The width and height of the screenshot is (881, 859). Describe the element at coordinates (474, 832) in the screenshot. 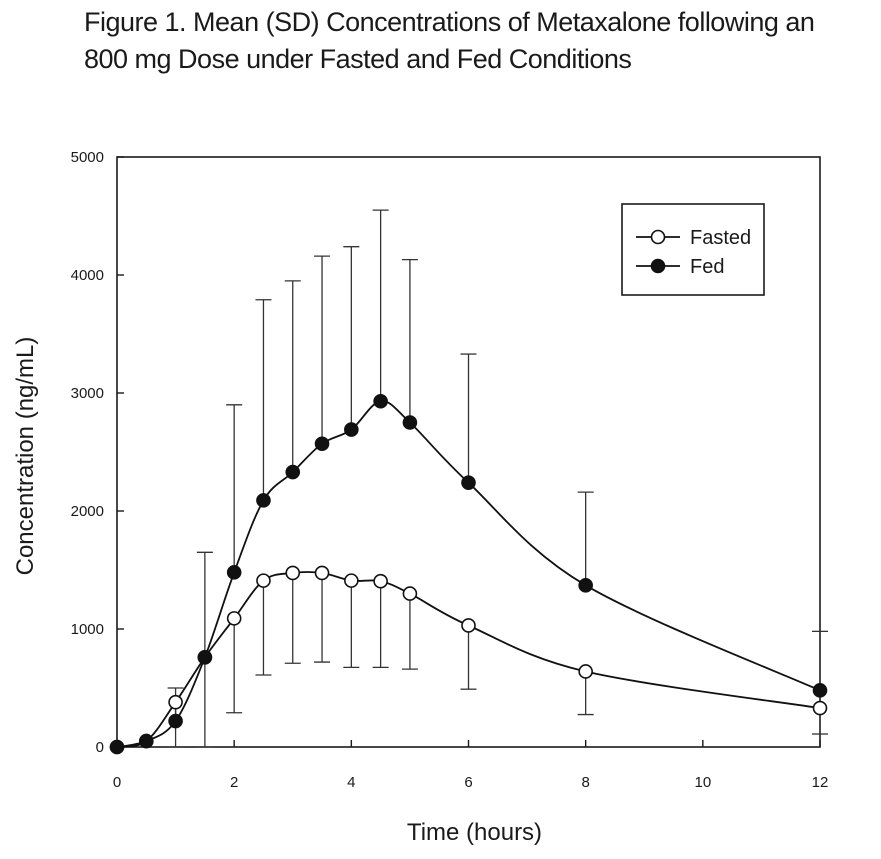

I see `x-axis-title: Time (hours)` at that location.